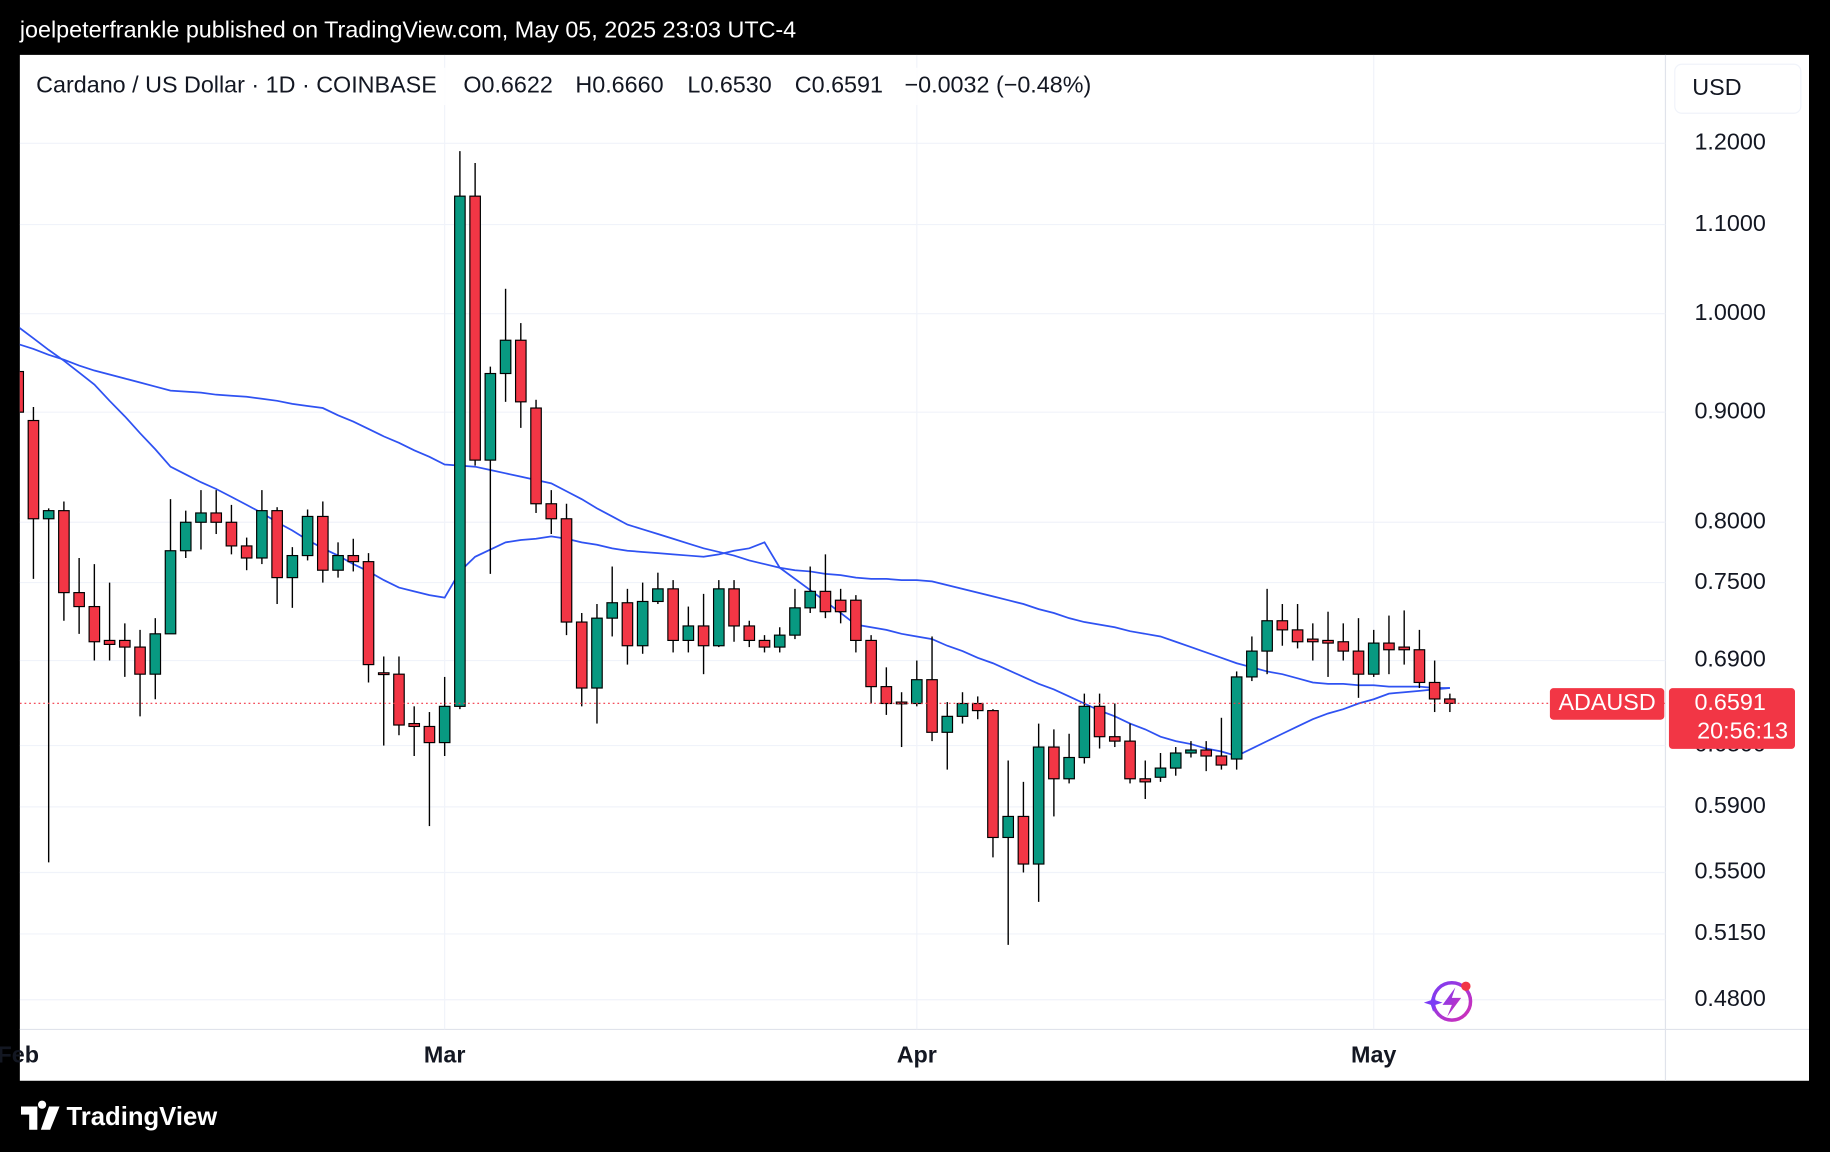 The image size is (1830, 1152). What do you see at coordinates (1716, 87) in the screenshot?
I see `currency: USD` at bounding box center [1716, 87].